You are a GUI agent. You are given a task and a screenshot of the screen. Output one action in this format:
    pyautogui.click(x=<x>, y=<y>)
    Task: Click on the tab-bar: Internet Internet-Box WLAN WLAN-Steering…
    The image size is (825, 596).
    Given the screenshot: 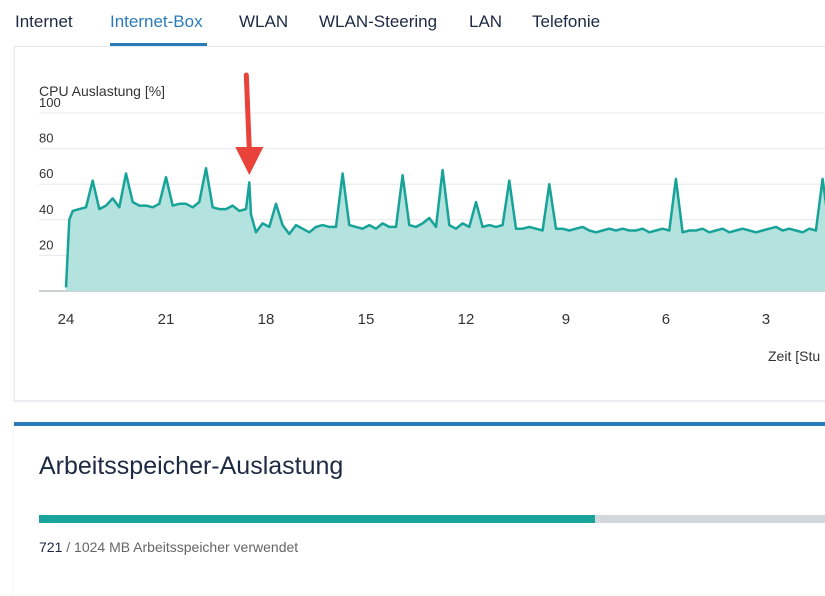 What is the action you would take?
    pyautogui.click(x=412, y=23)
    